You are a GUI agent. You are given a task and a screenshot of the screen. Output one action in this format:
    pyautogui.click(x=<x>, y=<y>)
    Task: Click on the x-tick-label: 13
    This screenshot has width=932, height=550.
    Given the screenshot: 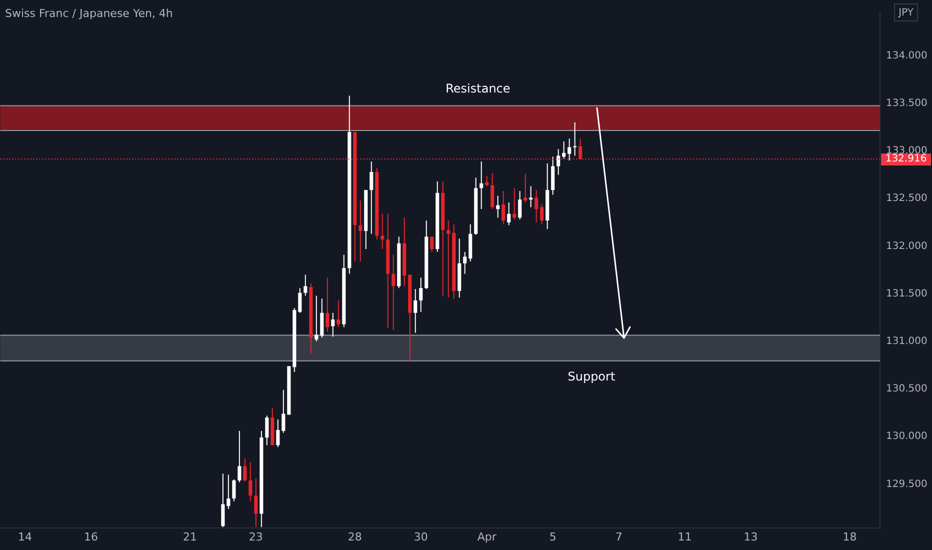 What is the action you would take?
    pyautogui.click(x=751, y=537)
    